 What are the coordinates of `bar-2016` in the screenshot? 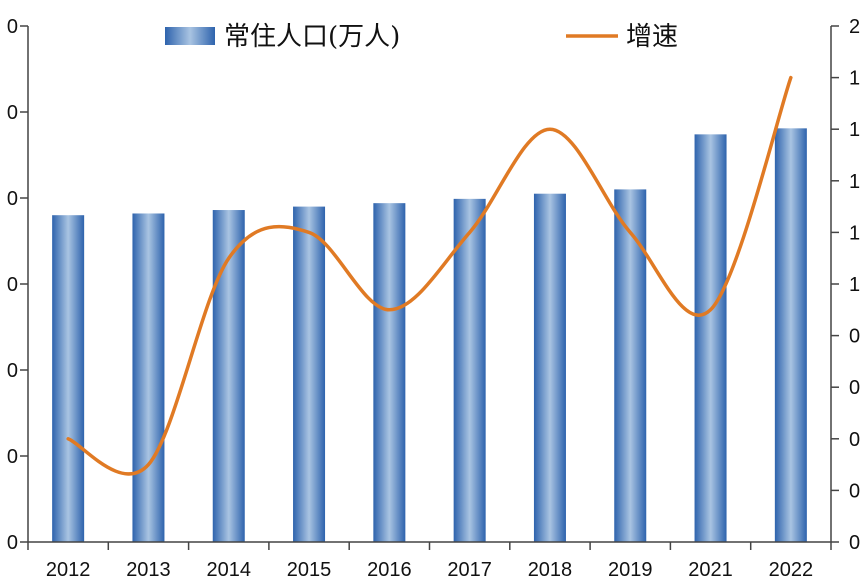 It's located at (389, 372).